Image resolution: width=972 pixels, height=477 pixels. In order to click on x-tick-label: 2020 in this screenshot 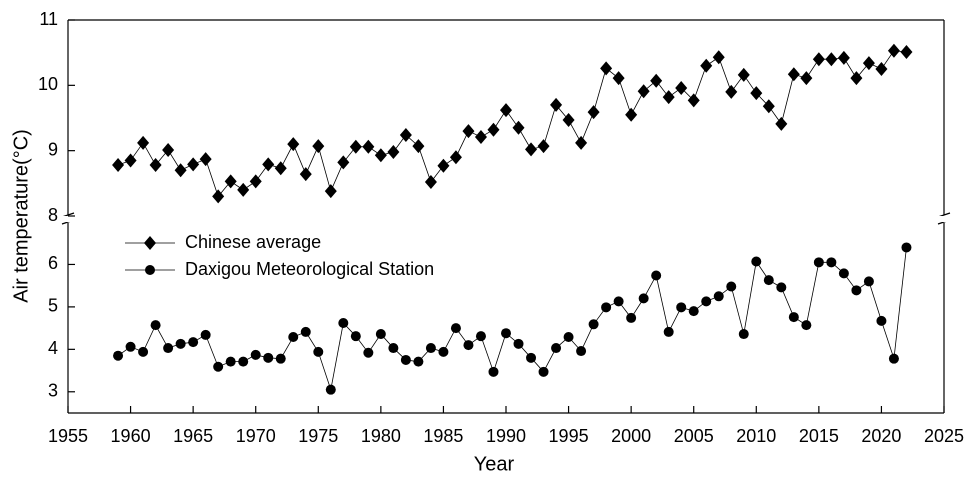, I will do `click(881, 436)`.